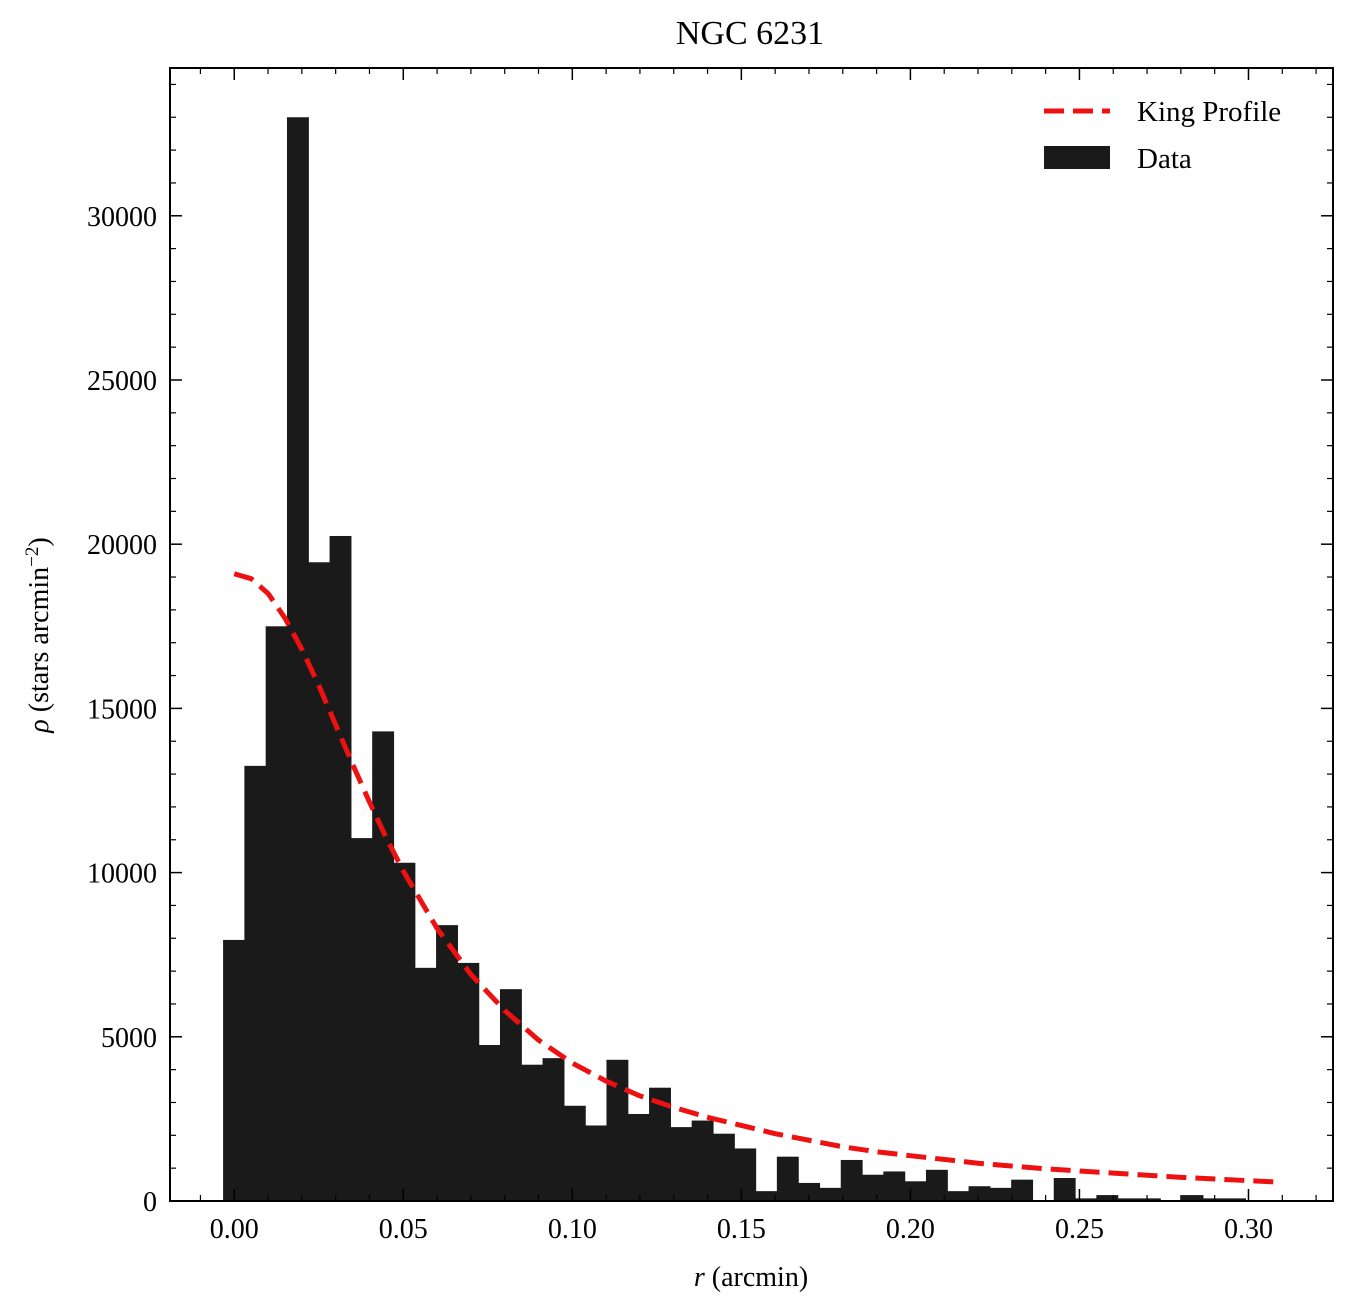 This screenshot has height=1309, width=1347. I want to click on x-tick-label: 0.15, so click(741, 1229).